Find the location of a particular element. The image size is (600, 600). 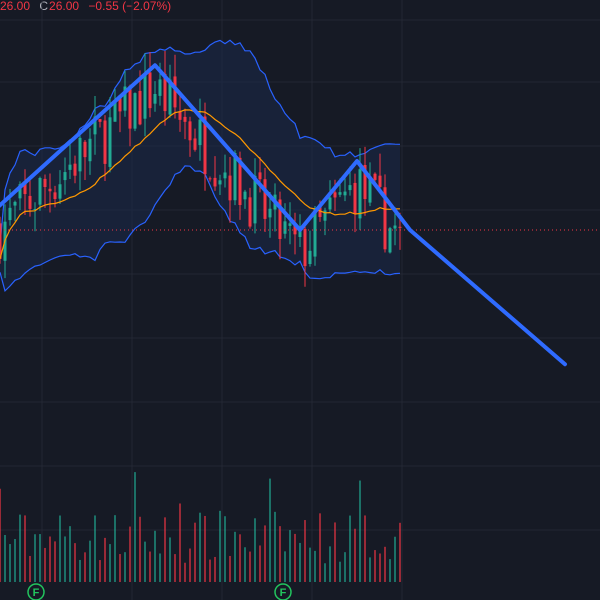

event-marker-label-1: F is located at coordinates (283, 593).